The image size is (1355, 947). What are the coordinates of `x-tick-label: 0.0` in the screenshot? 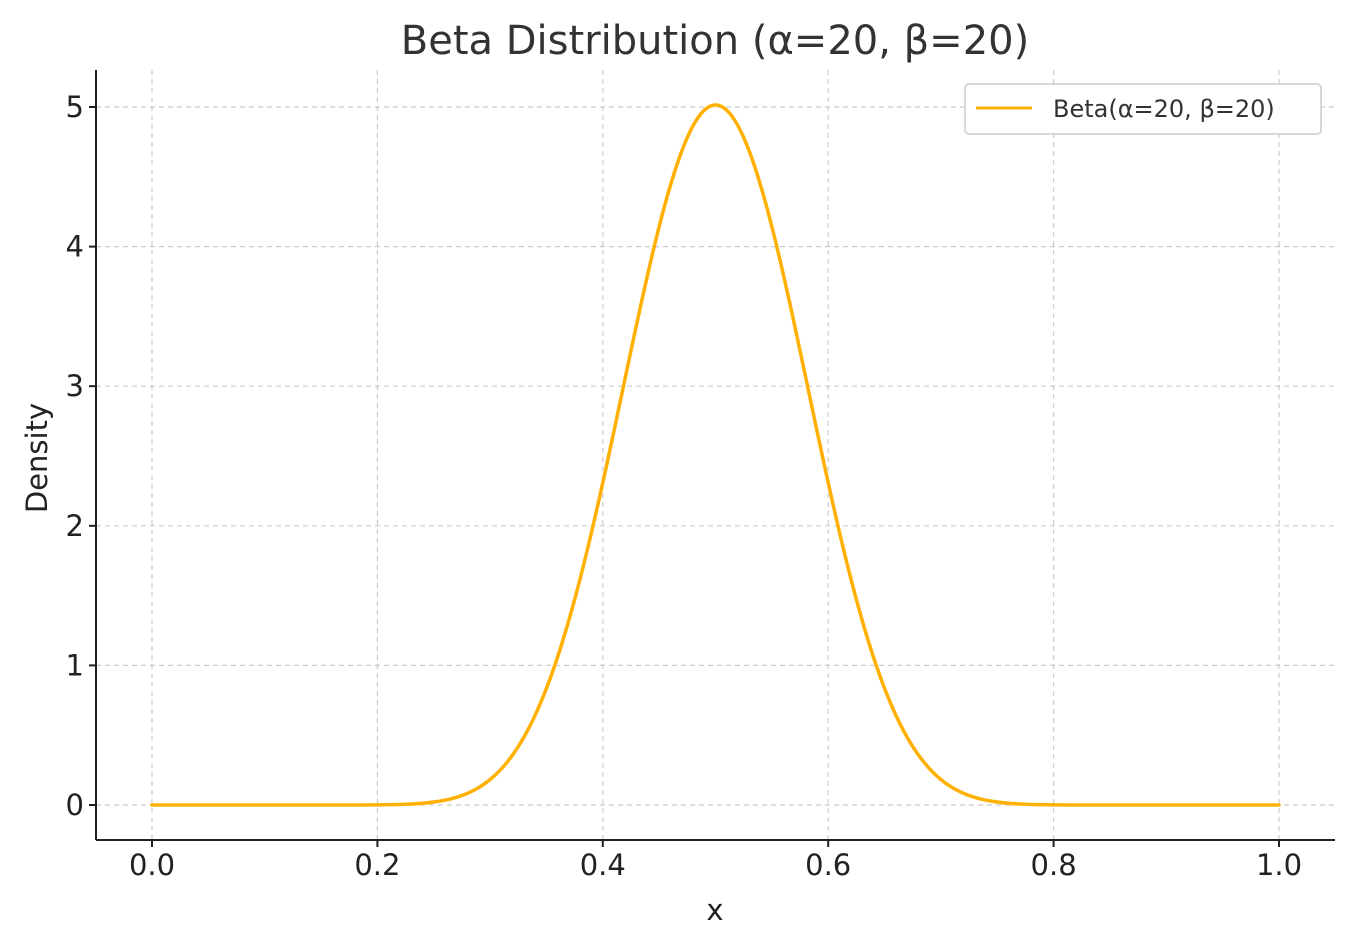 It's located at (152, 865).